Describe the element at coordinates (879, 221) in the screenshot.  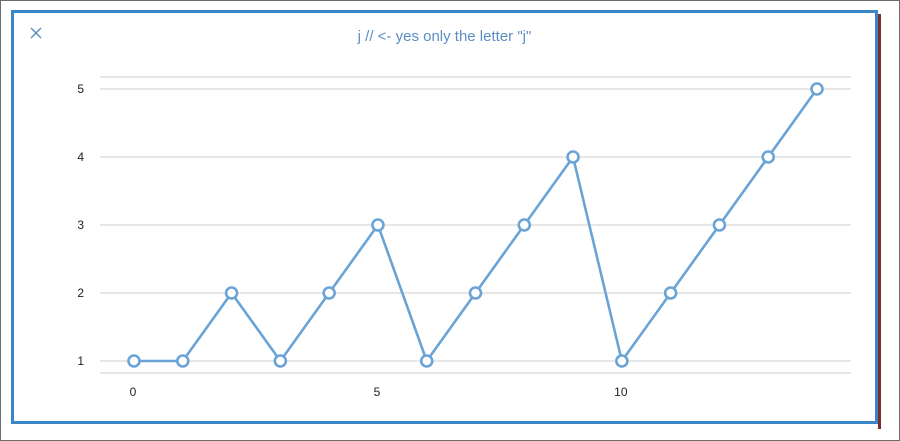
I see `window-edge` at that location.